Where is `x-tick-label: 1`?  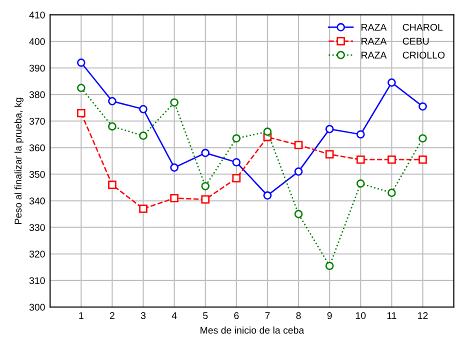 x-tick-label: 1 is located at coordinates (81, 315).